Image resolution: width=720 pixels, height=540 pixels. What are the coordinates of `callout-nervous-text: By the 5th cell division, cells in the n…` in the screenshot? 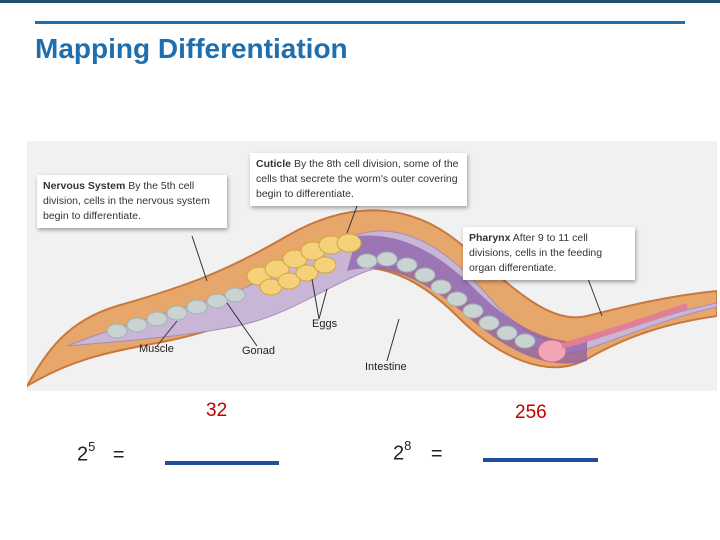 It's located at (126, 201).